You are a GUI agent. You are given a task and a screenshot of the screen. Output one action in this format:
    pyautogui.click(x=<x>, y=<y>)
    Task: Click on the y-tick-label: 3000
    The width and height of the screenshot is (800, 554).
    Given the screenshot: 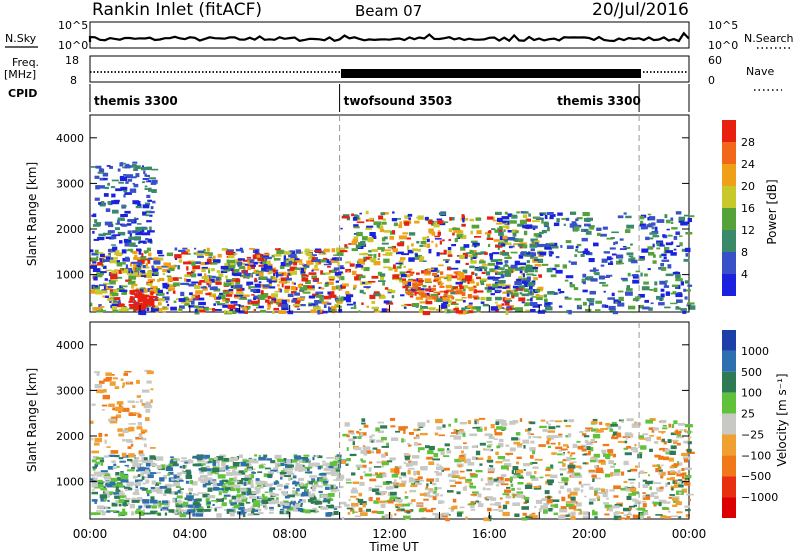 What is the action you would take?
    pyautogui.click(x=70, y=183)
    